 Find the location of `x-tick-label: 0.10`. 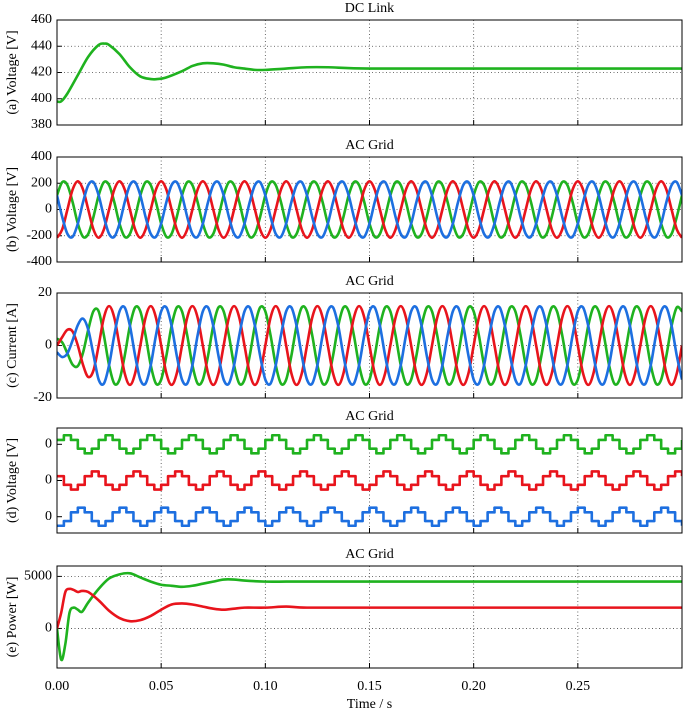

x-tick-label: 0.10 is located at coordinates (265, 686).